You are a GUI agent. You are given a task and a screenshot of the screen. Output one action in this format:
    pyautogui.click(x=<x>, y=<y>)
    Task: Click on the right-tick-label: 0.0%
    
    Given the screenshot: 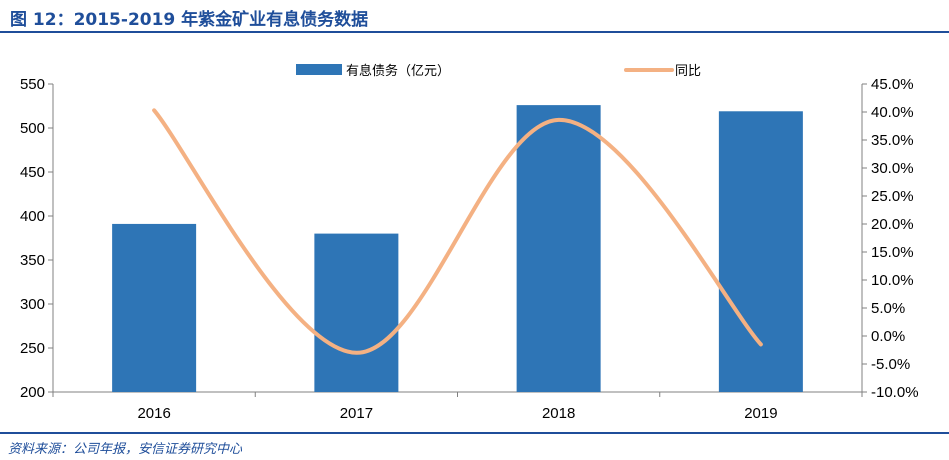 What is the action you would take?
    pyautogui.click(x=888, y=336)
    